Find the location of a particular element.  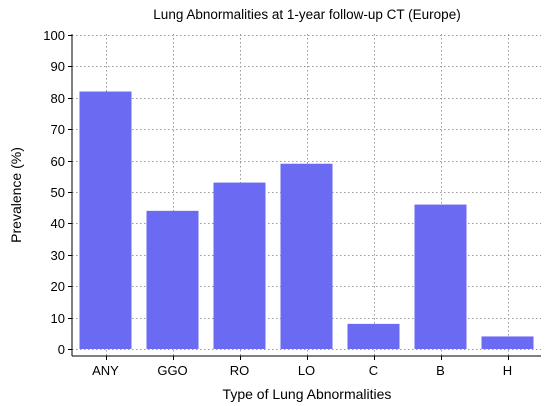

bar-any is located at coordinates (105, 220).